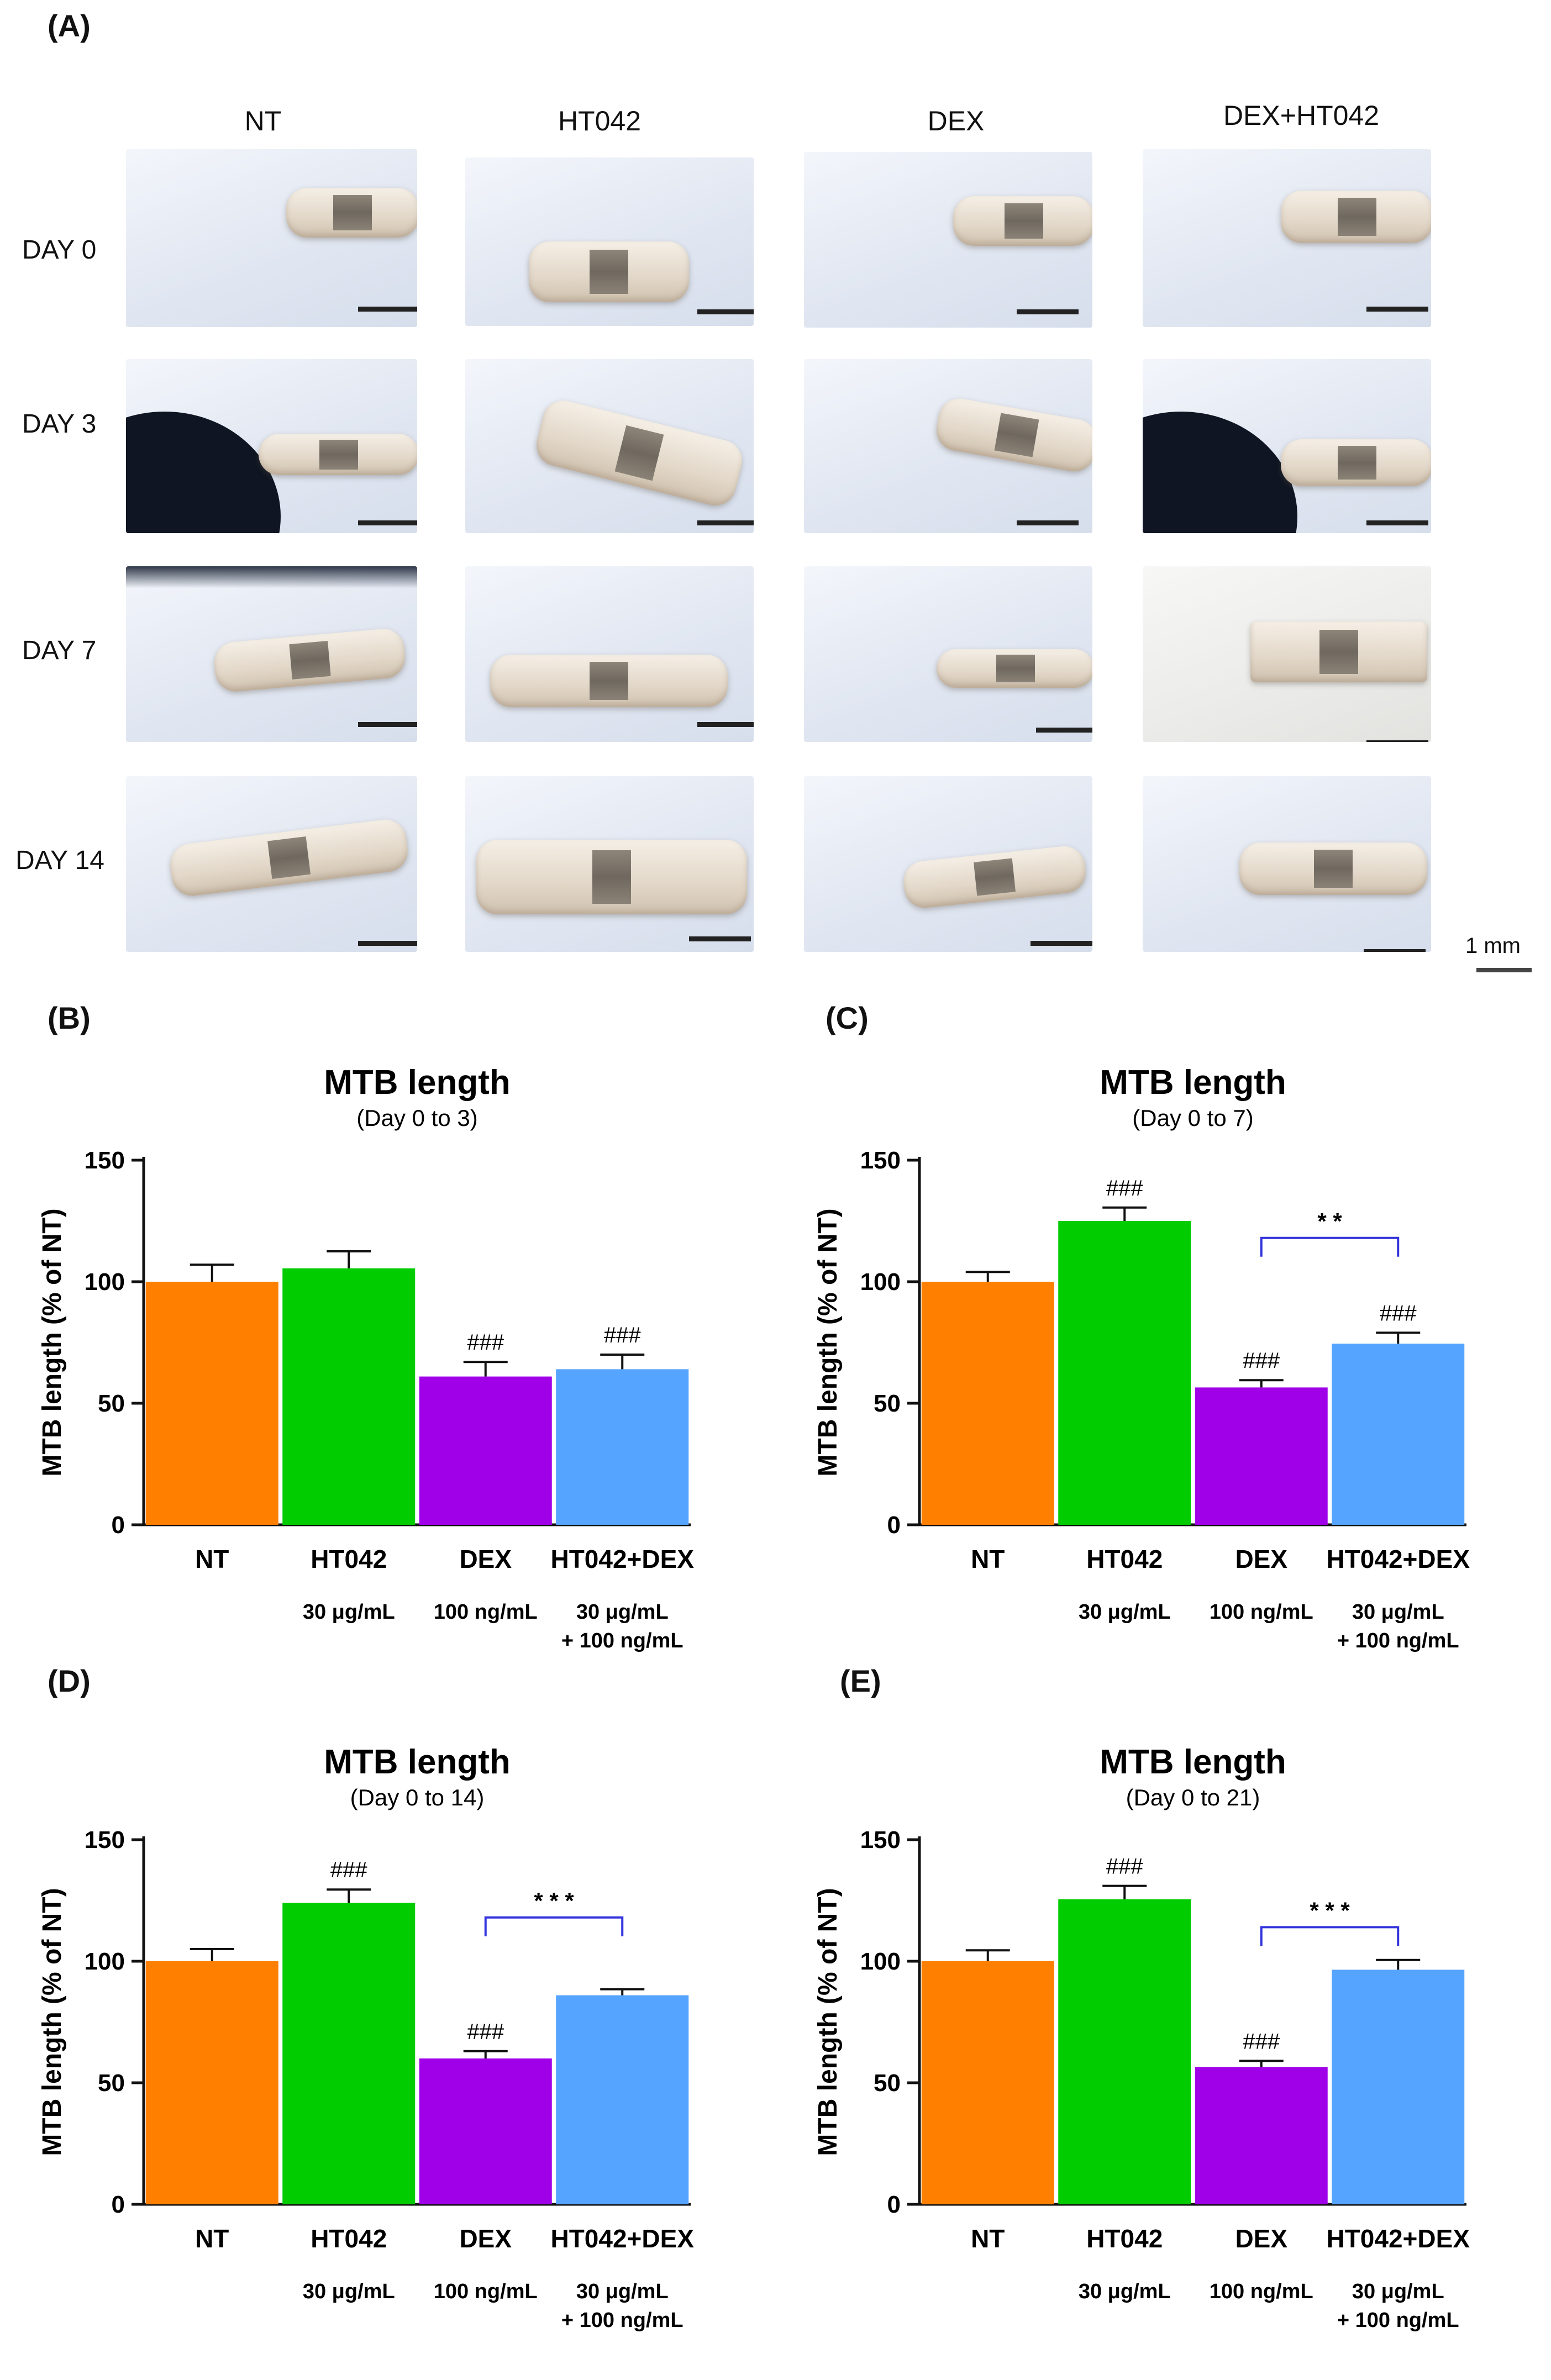 The height and width of the screenshot is (2380, 1551). What do you see at coordinates (59, 250) in the screenshot?
I see `row-label-day-0: DAY 0` at bounding box center [59, 250].